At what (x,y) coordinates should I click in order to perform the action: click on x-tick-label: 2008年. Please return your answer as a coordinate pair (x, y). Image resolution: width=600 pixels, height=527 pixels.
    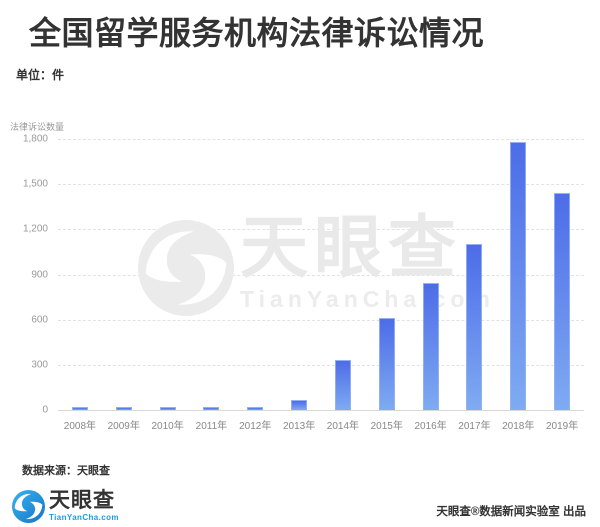
    Looking at the image, I should click on (80, 426).